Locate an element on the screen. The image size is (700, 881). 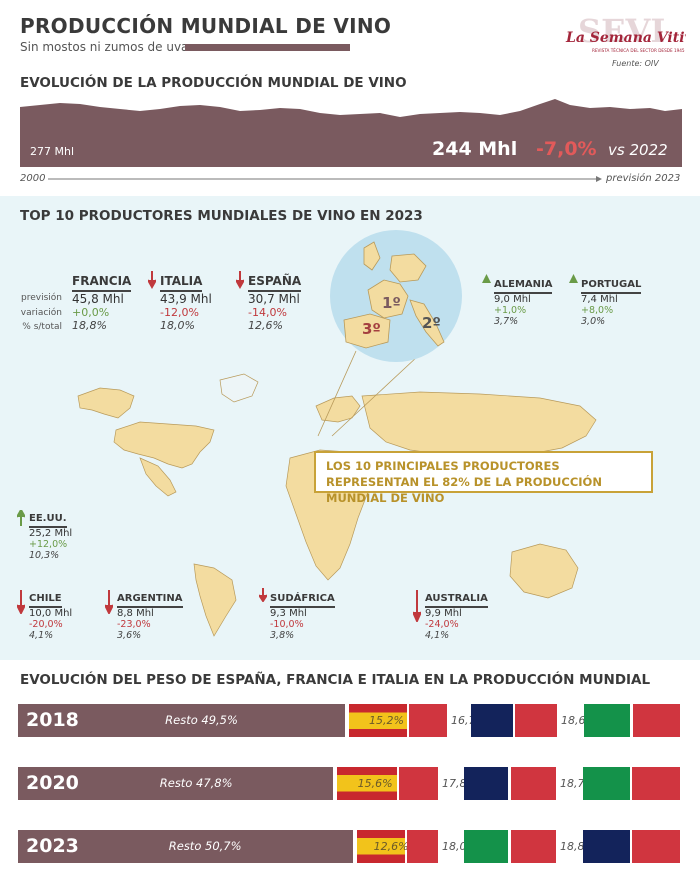
map-alaska is located at coordinates (106, 403).